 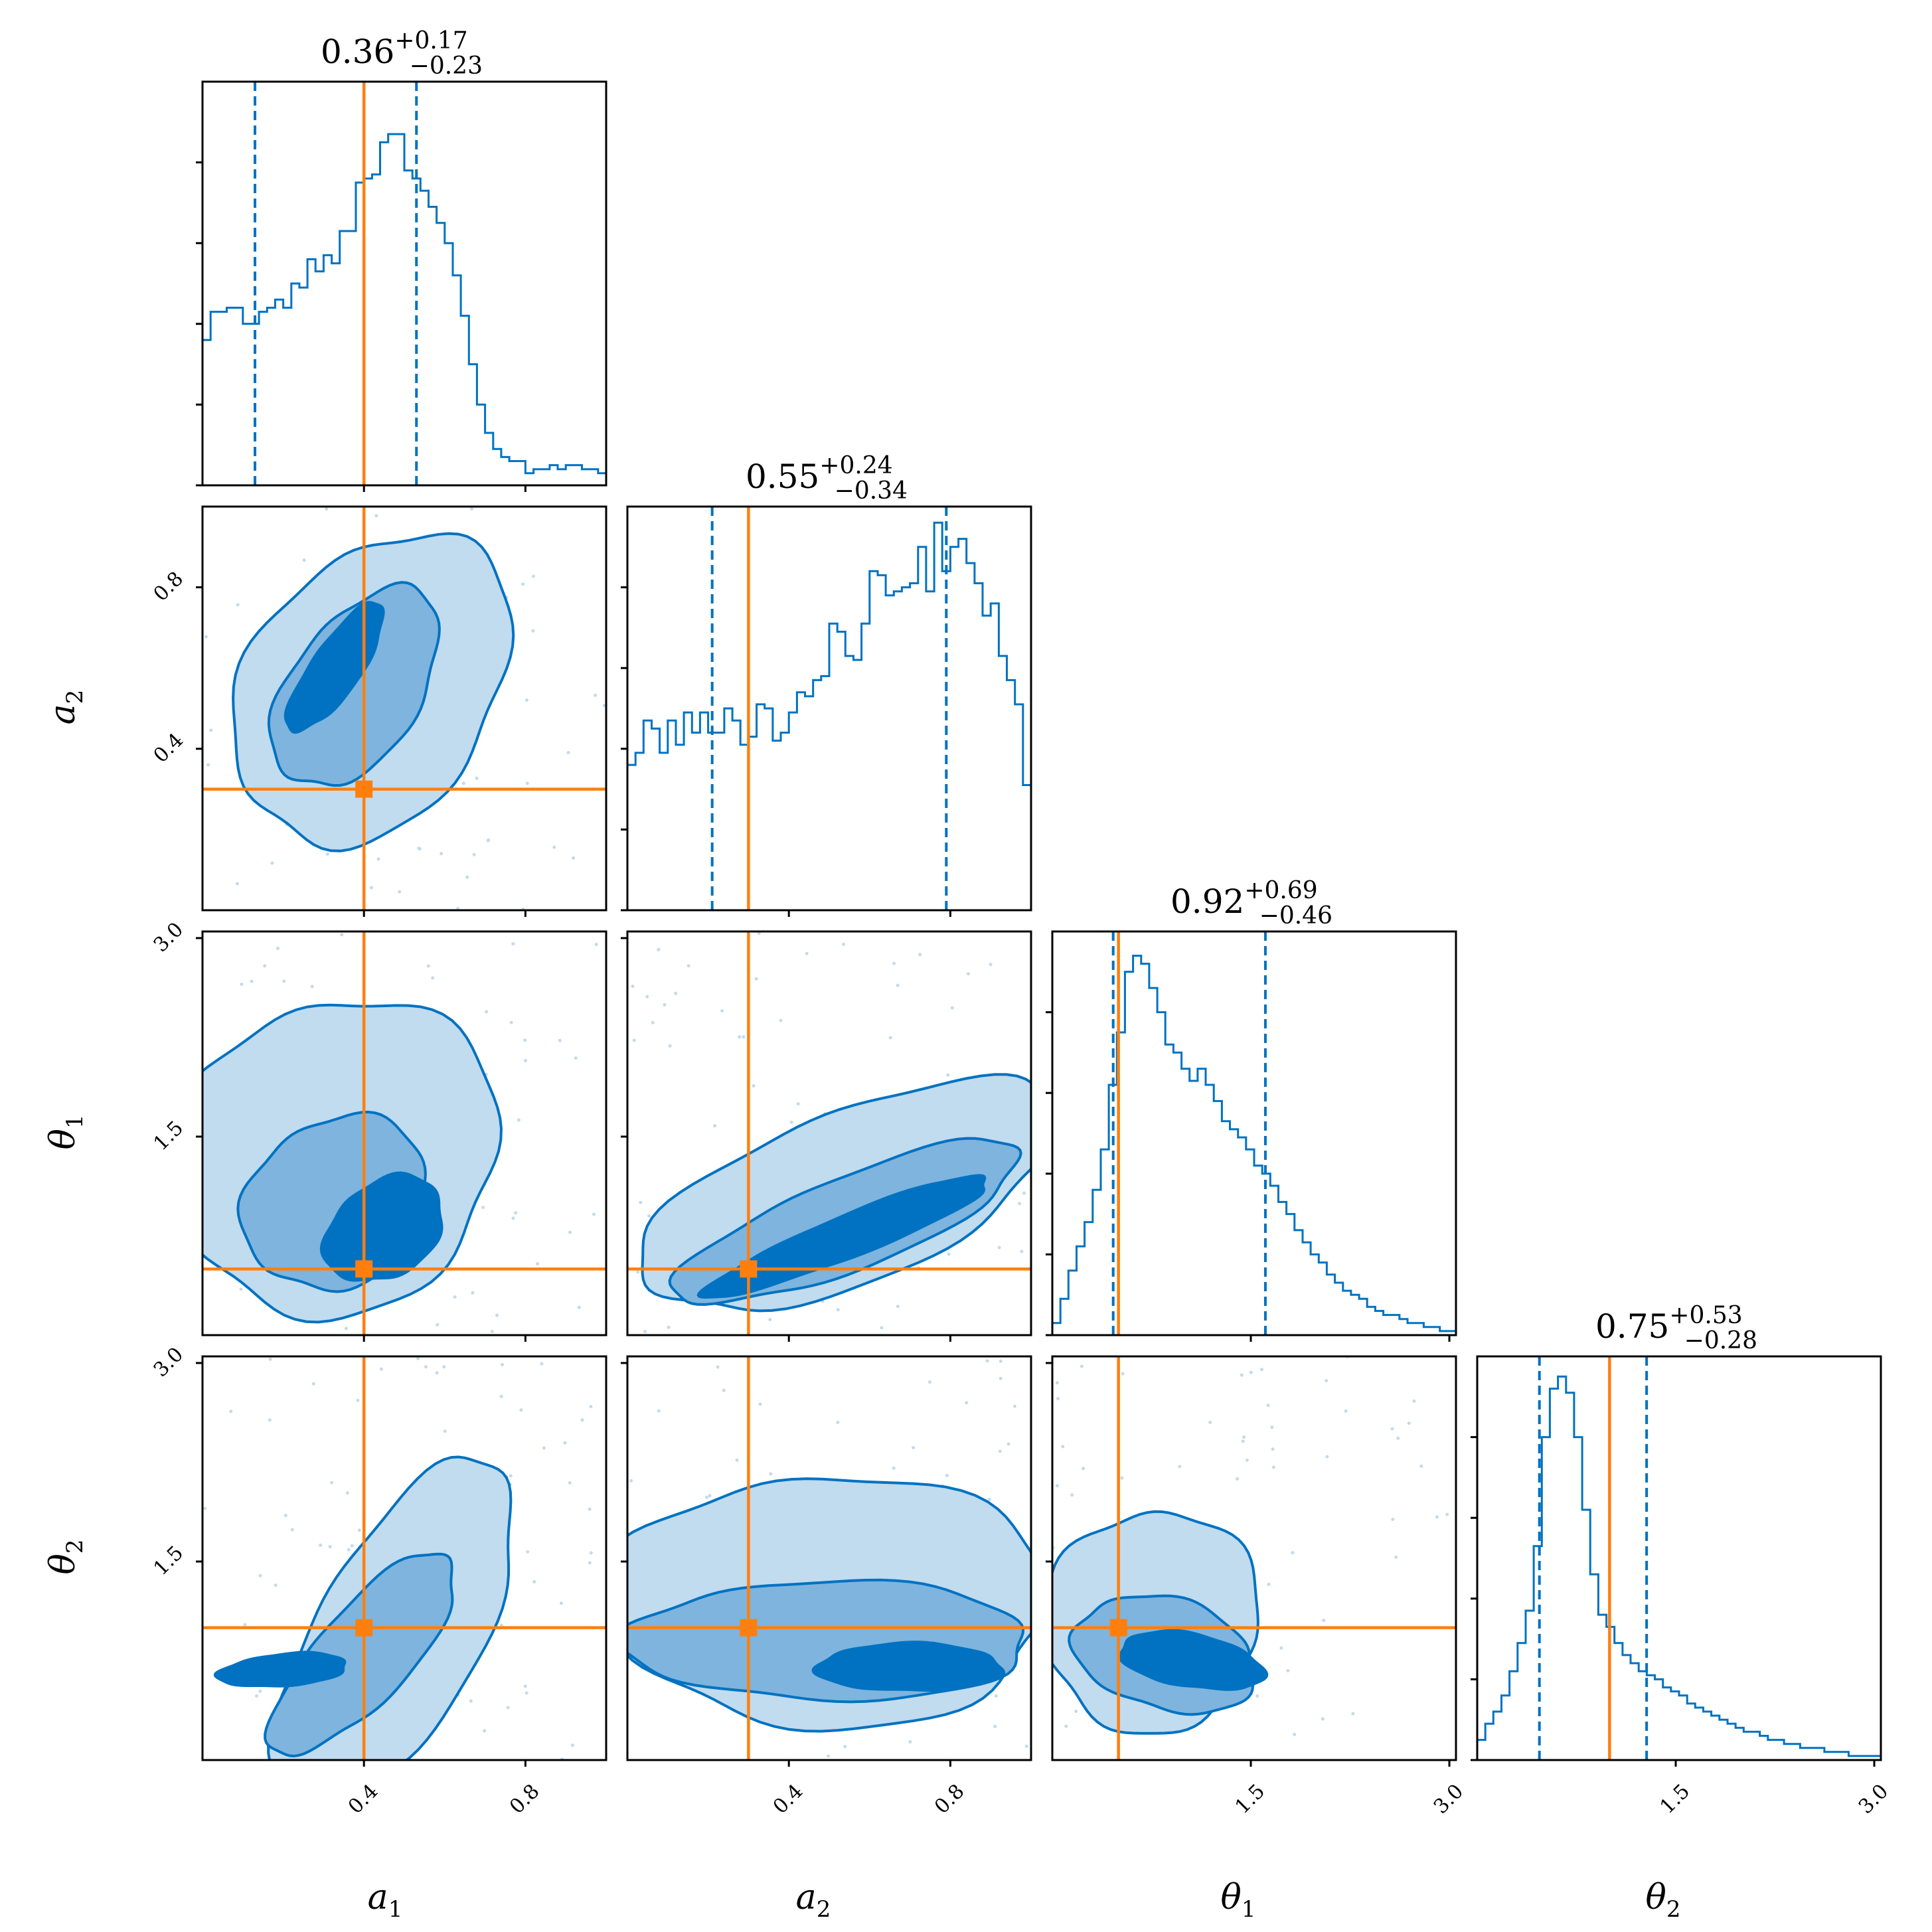 What do you see at coordinates (378, 1580) in the screenshot?
I see `panel-3-0: 1.5 3.0 0.4 0.8` at bounding box center [378, 1580].